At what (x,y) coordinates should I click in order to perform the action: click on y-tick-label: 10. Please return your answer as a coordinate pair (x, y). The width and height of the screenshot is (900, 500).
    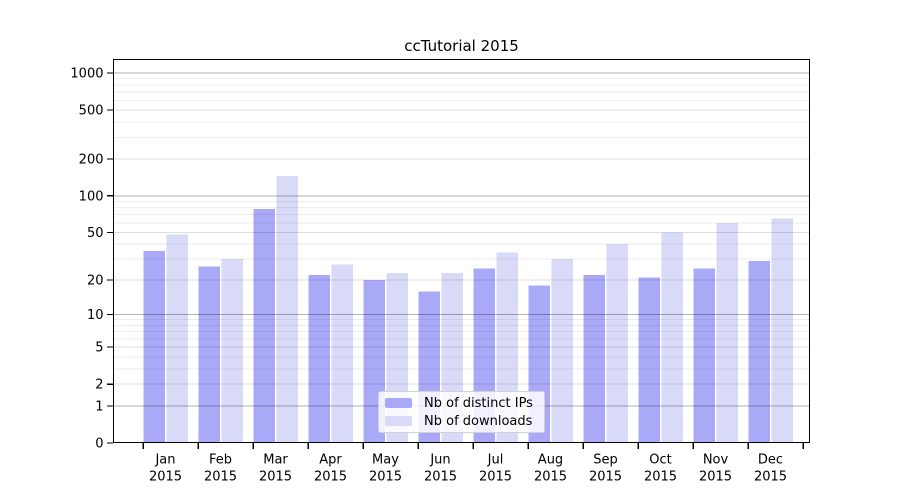
    Looking at the image, I should click on (95, 315).